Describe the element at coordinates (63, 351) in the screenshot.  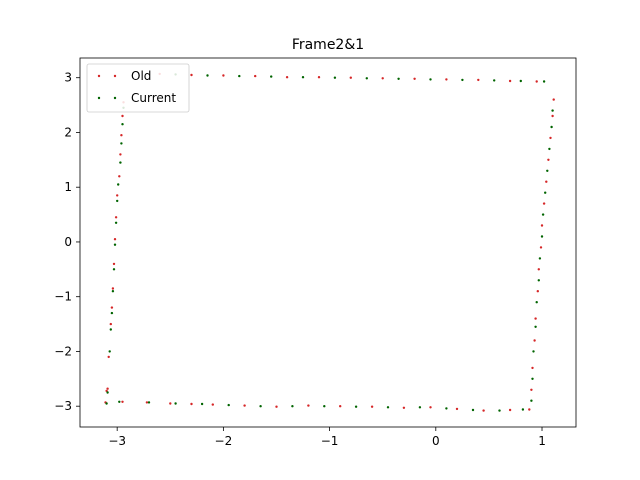
I see `y-tick-label: −2` at that location.